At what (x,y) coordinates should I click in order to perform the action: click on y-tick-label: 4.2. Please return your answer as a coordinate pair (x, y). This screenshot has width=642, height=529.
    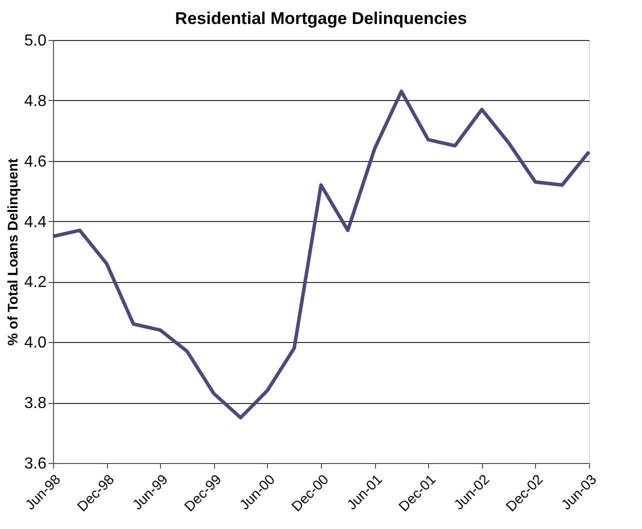
    Looking at the image, I should click on (35, 283).